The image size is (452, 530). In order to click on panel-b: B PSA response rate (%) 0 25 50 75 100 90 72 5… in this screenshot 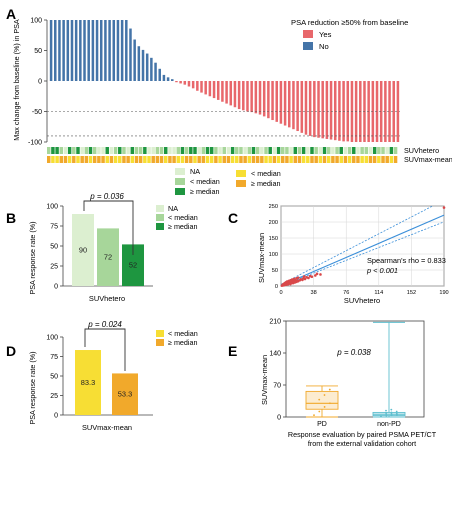, I will do `click(102, 247)`.